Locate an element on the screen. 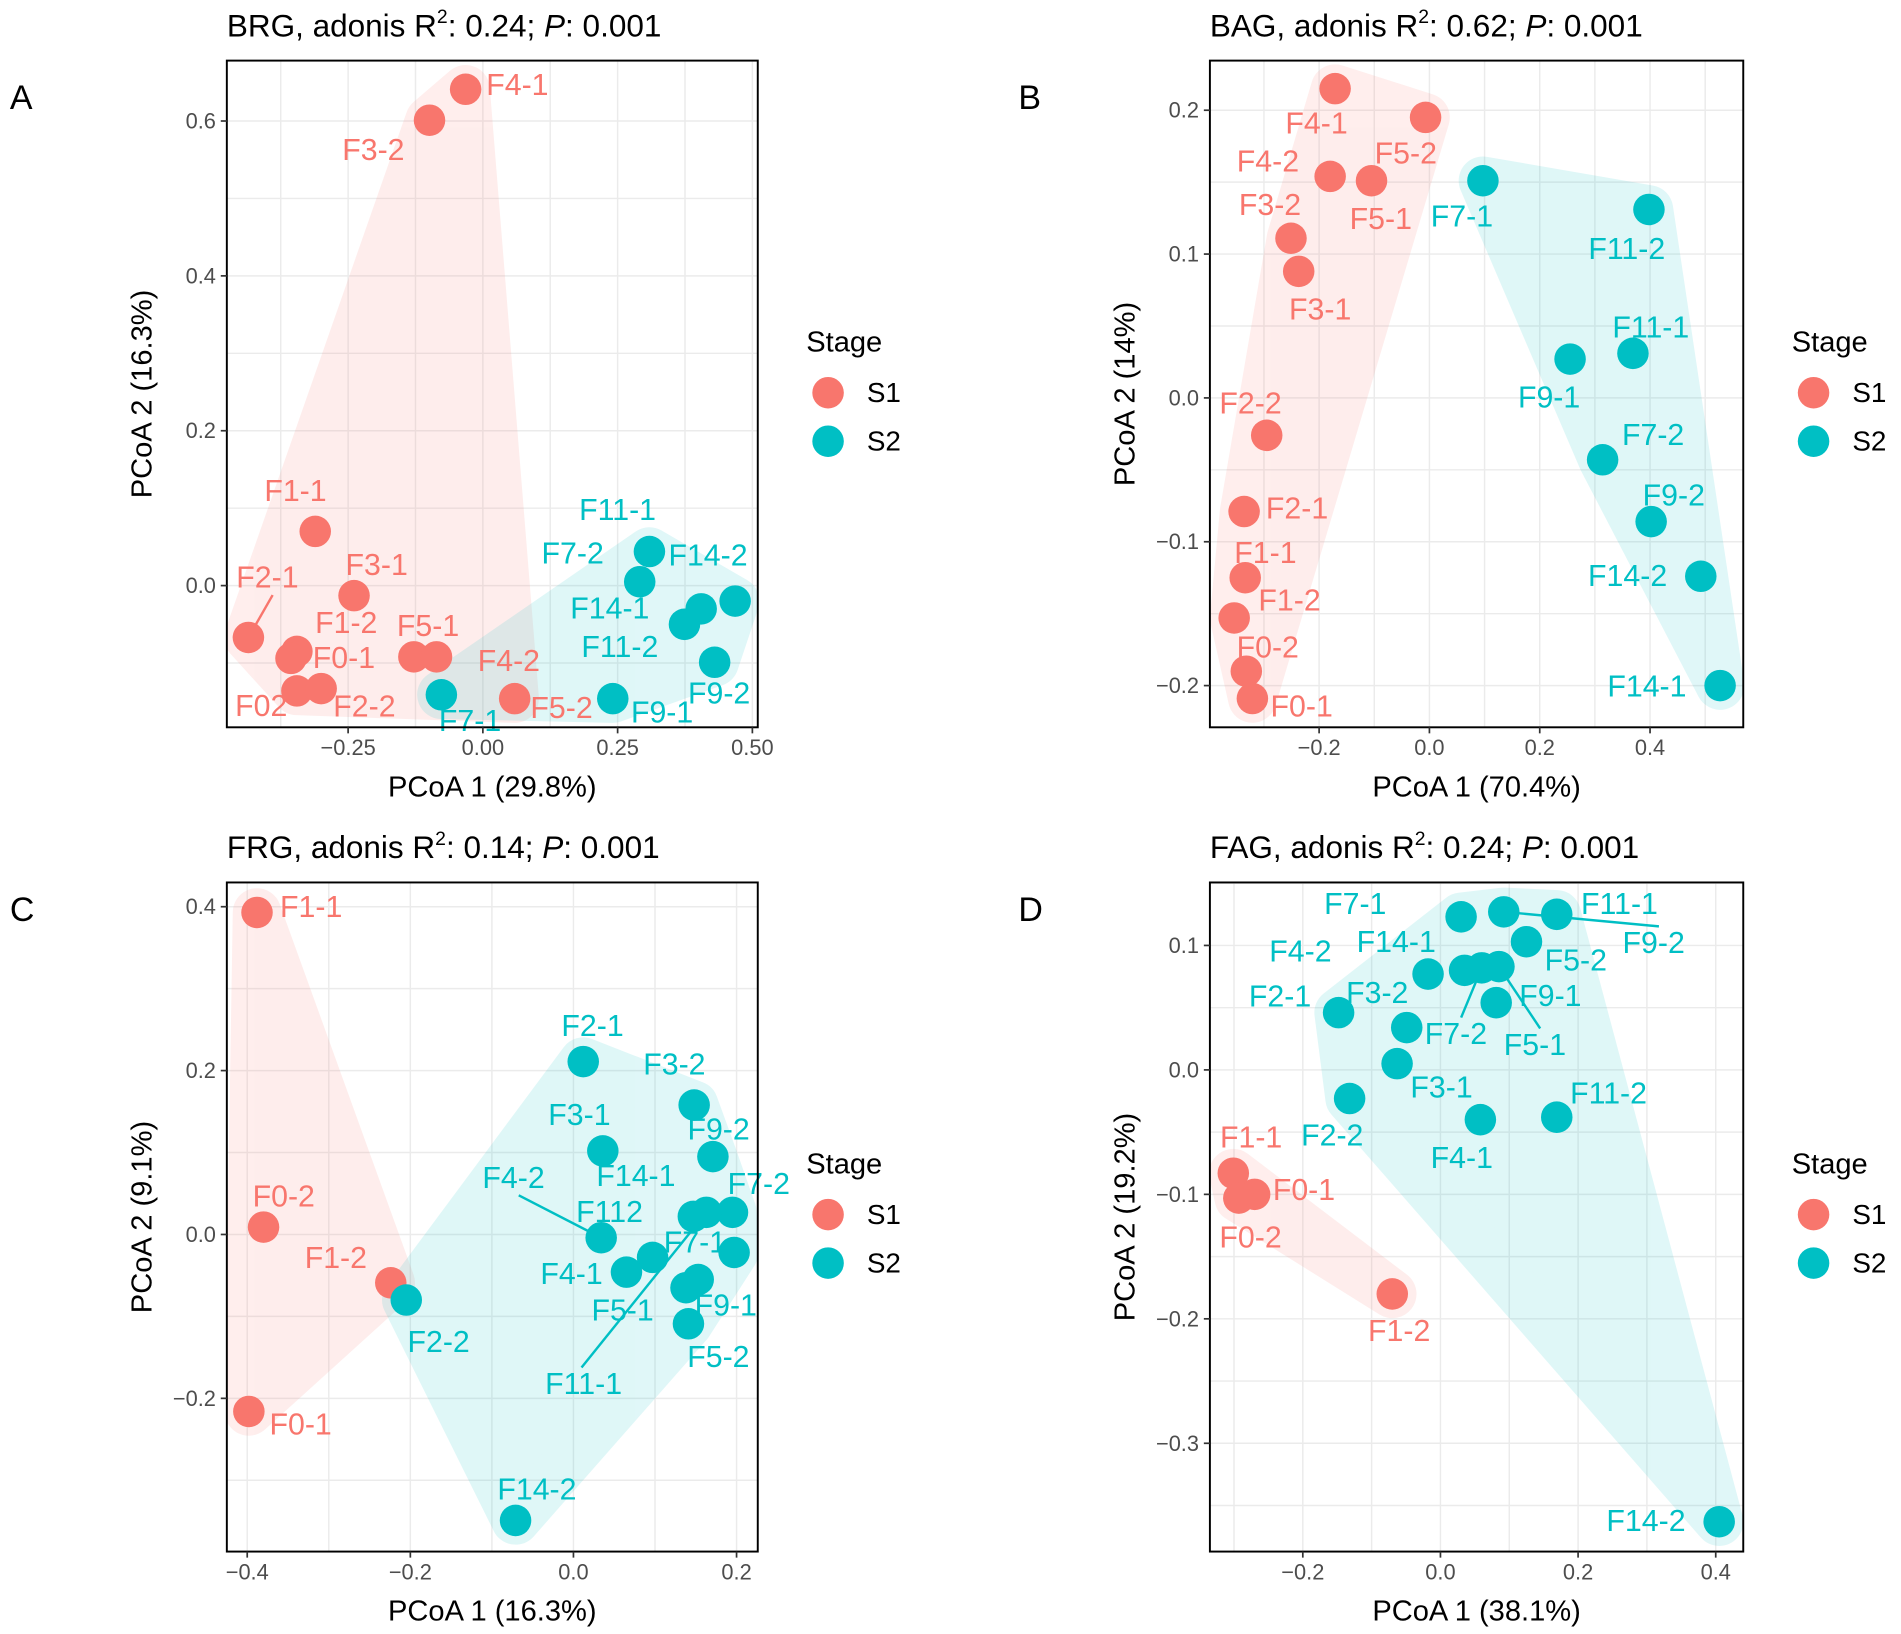 The width and height of the screenshot is (1901, 1634). y-axis-label: PCoA 2 (16.3%) is located at coordinates (143, 394).